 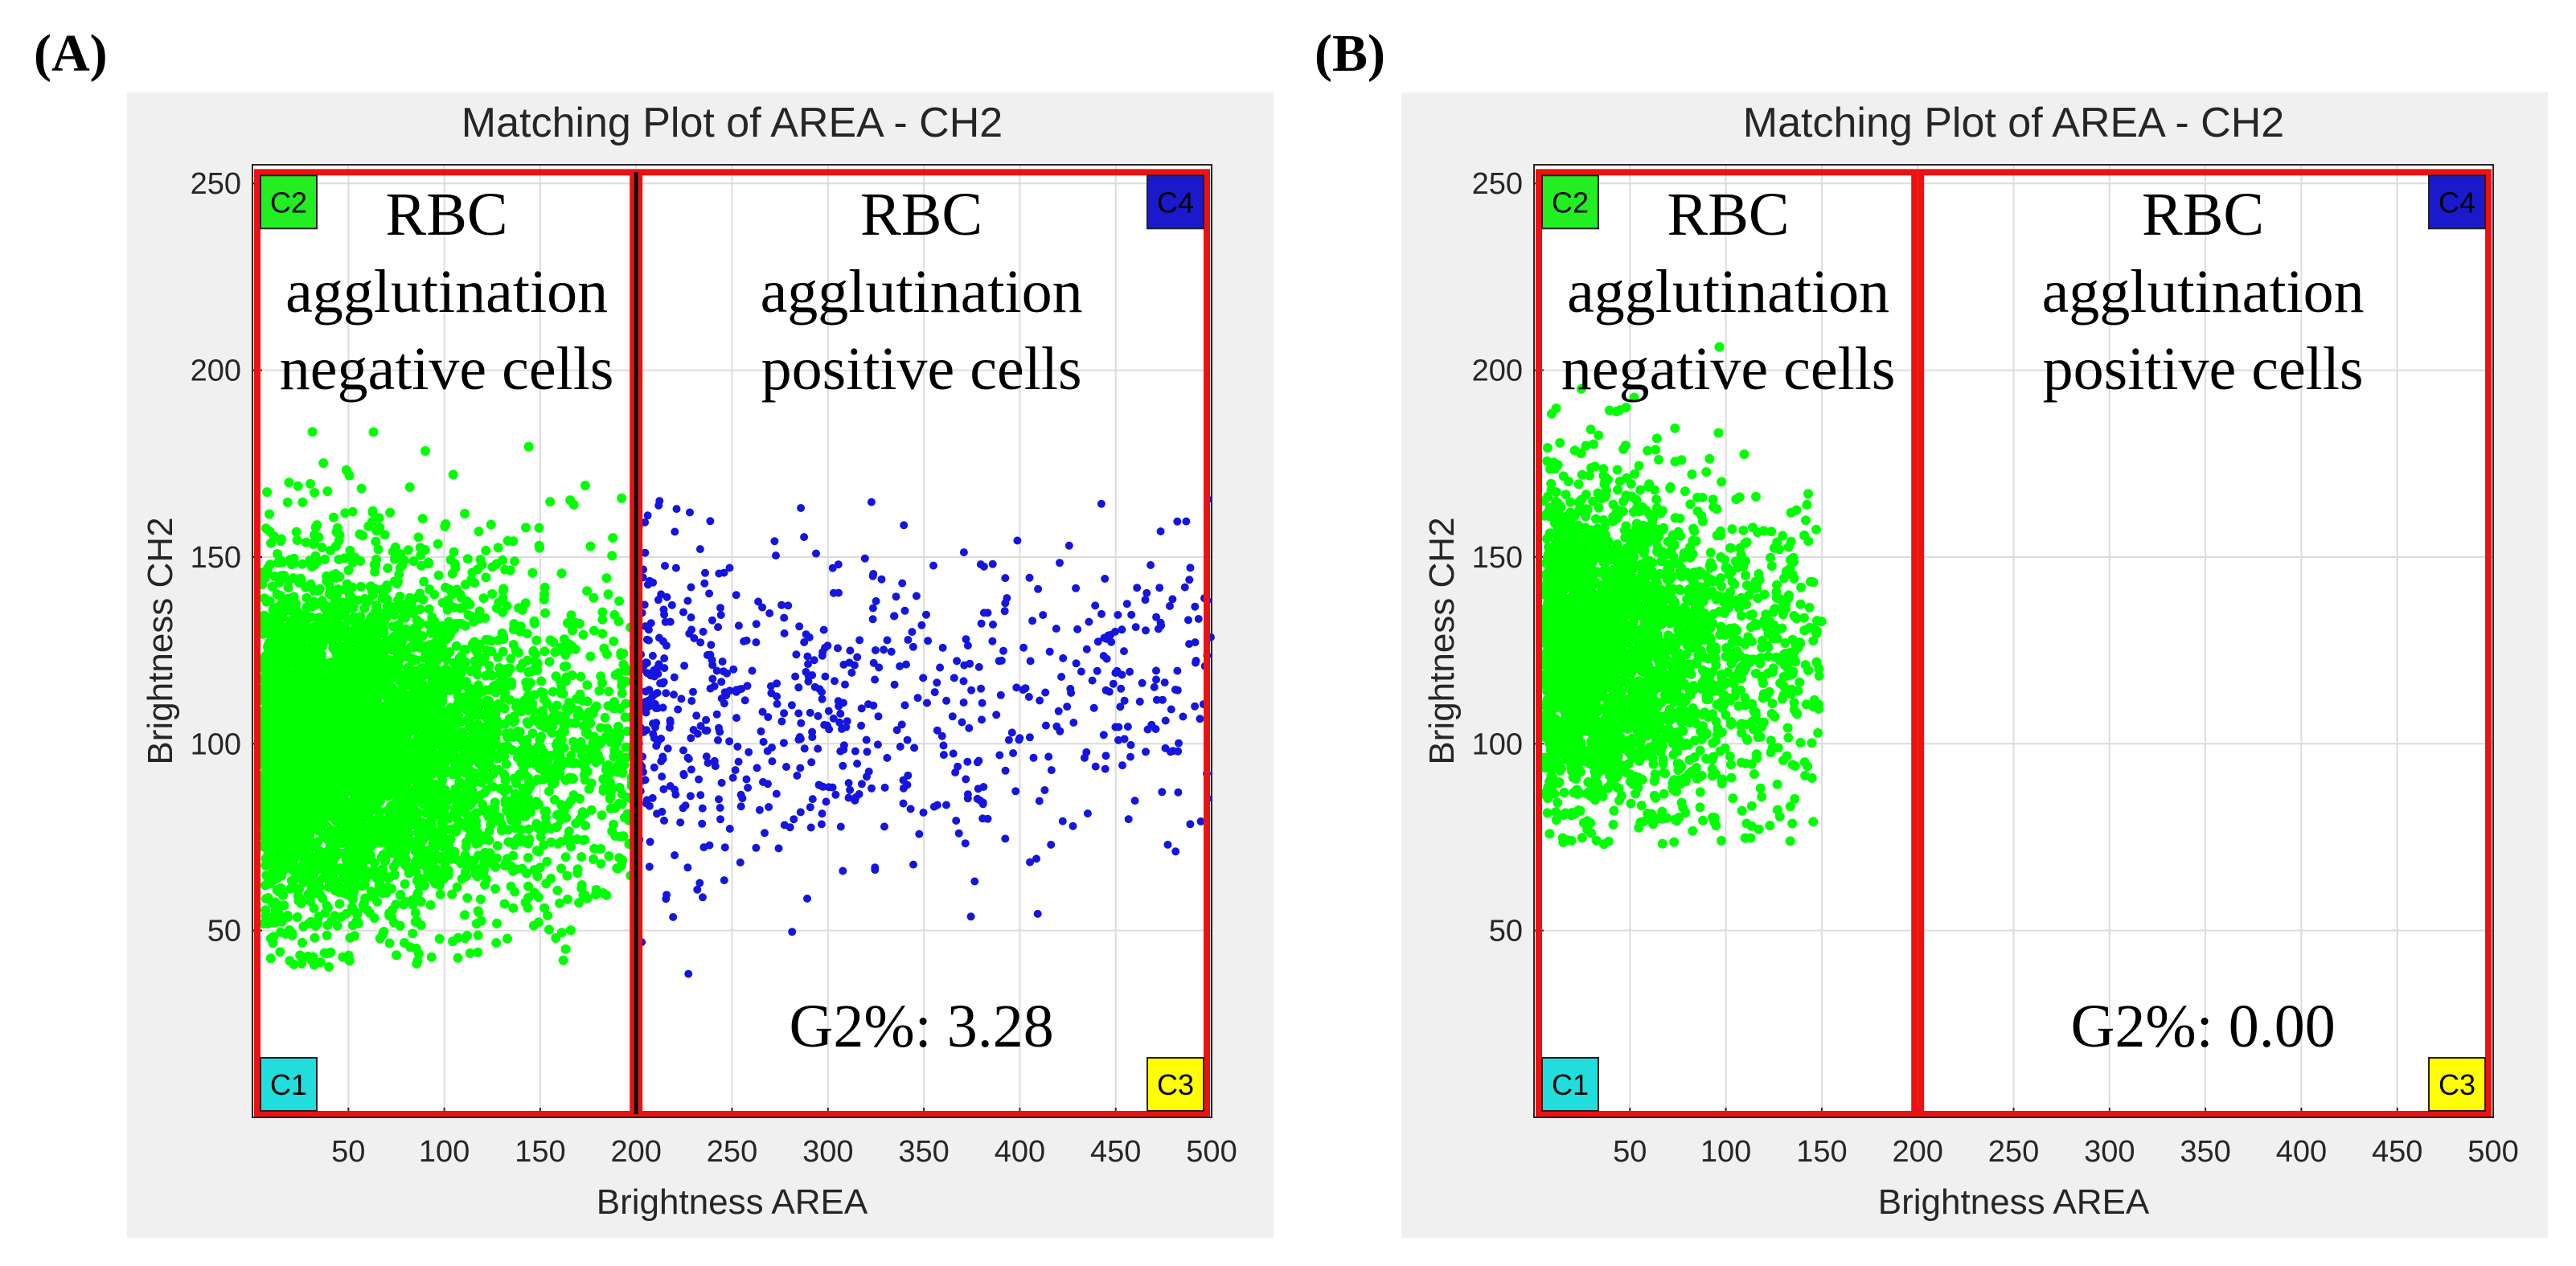 What do you see at coordinates (828, 1152) in the screenshot?
I see `x-tick-label: 300` at bounding box center [828, 1152].